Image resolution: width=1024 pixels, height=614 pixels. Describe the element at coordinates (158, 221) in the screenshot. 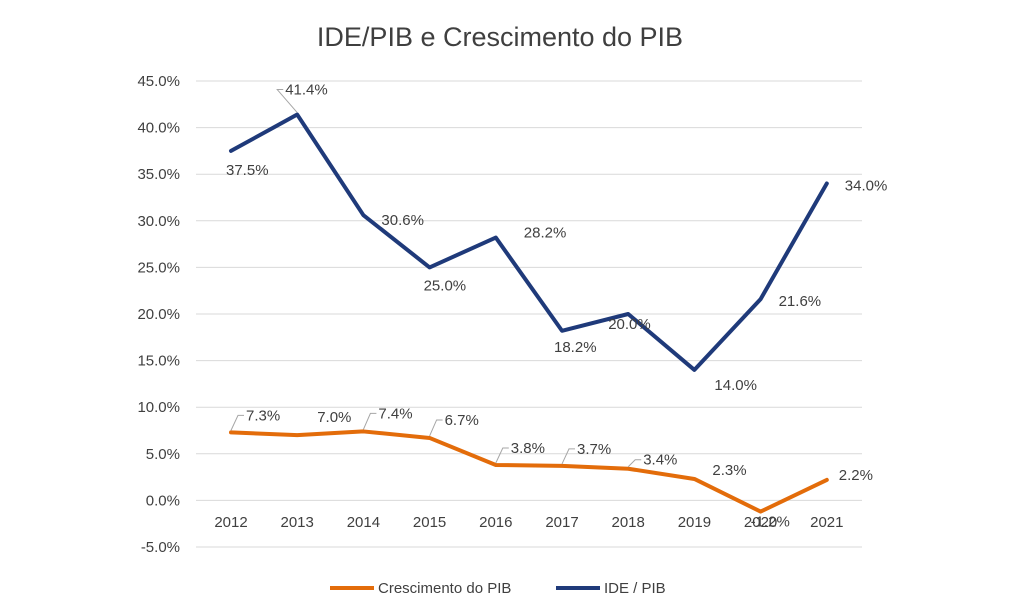

I see `y-tick-label: 30.0%` at that location.